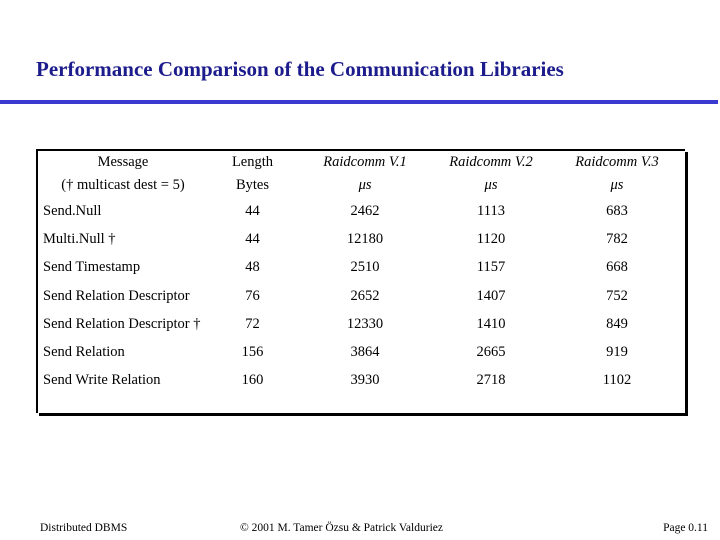  What do you see at coordinates (491, 295) in the screenshot?
I see `cell-v2: 1407` at bounding box center [491, 295].